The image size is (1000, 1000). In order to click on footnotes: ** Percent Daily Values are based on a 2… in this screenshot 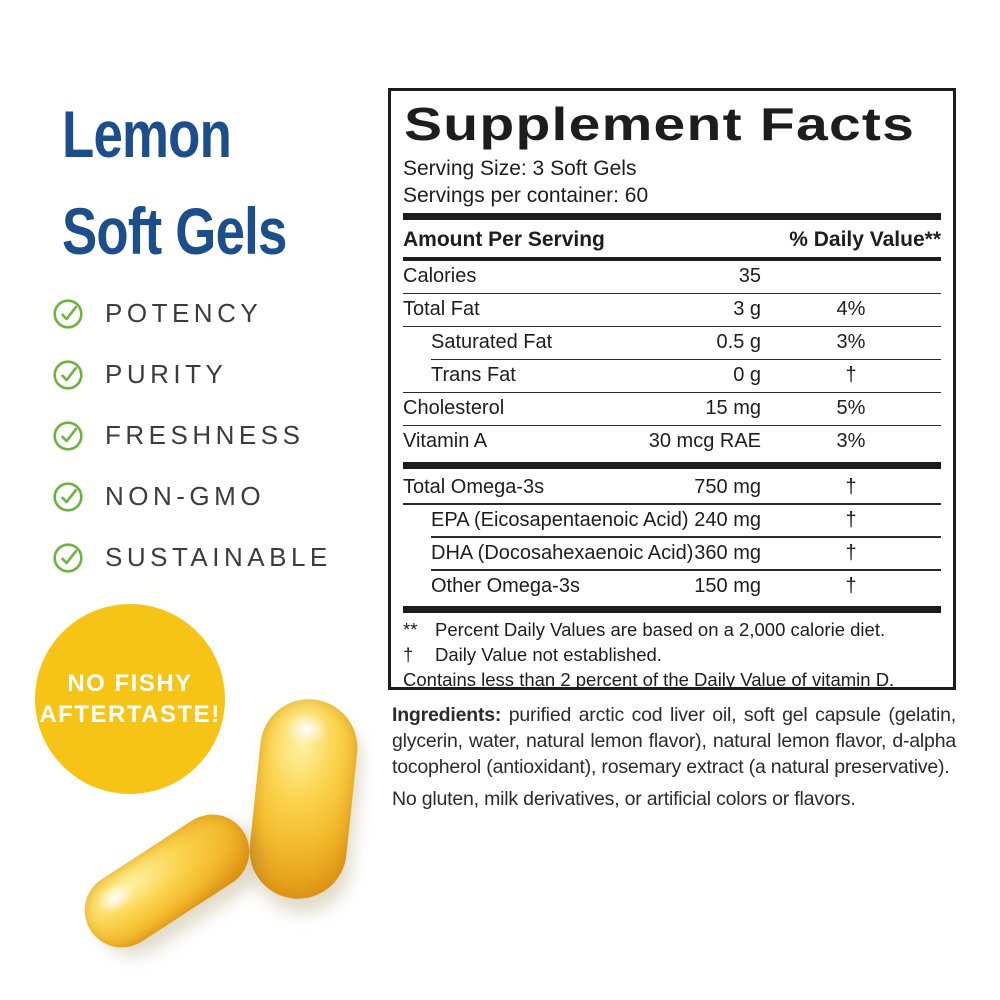, I will do `click(672, 653)`.